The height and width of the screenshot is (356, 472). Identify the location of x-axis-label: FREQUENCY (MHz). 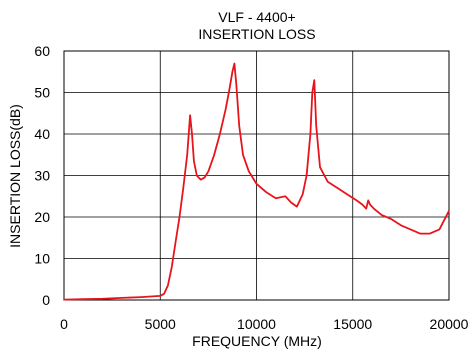
(257, 341).